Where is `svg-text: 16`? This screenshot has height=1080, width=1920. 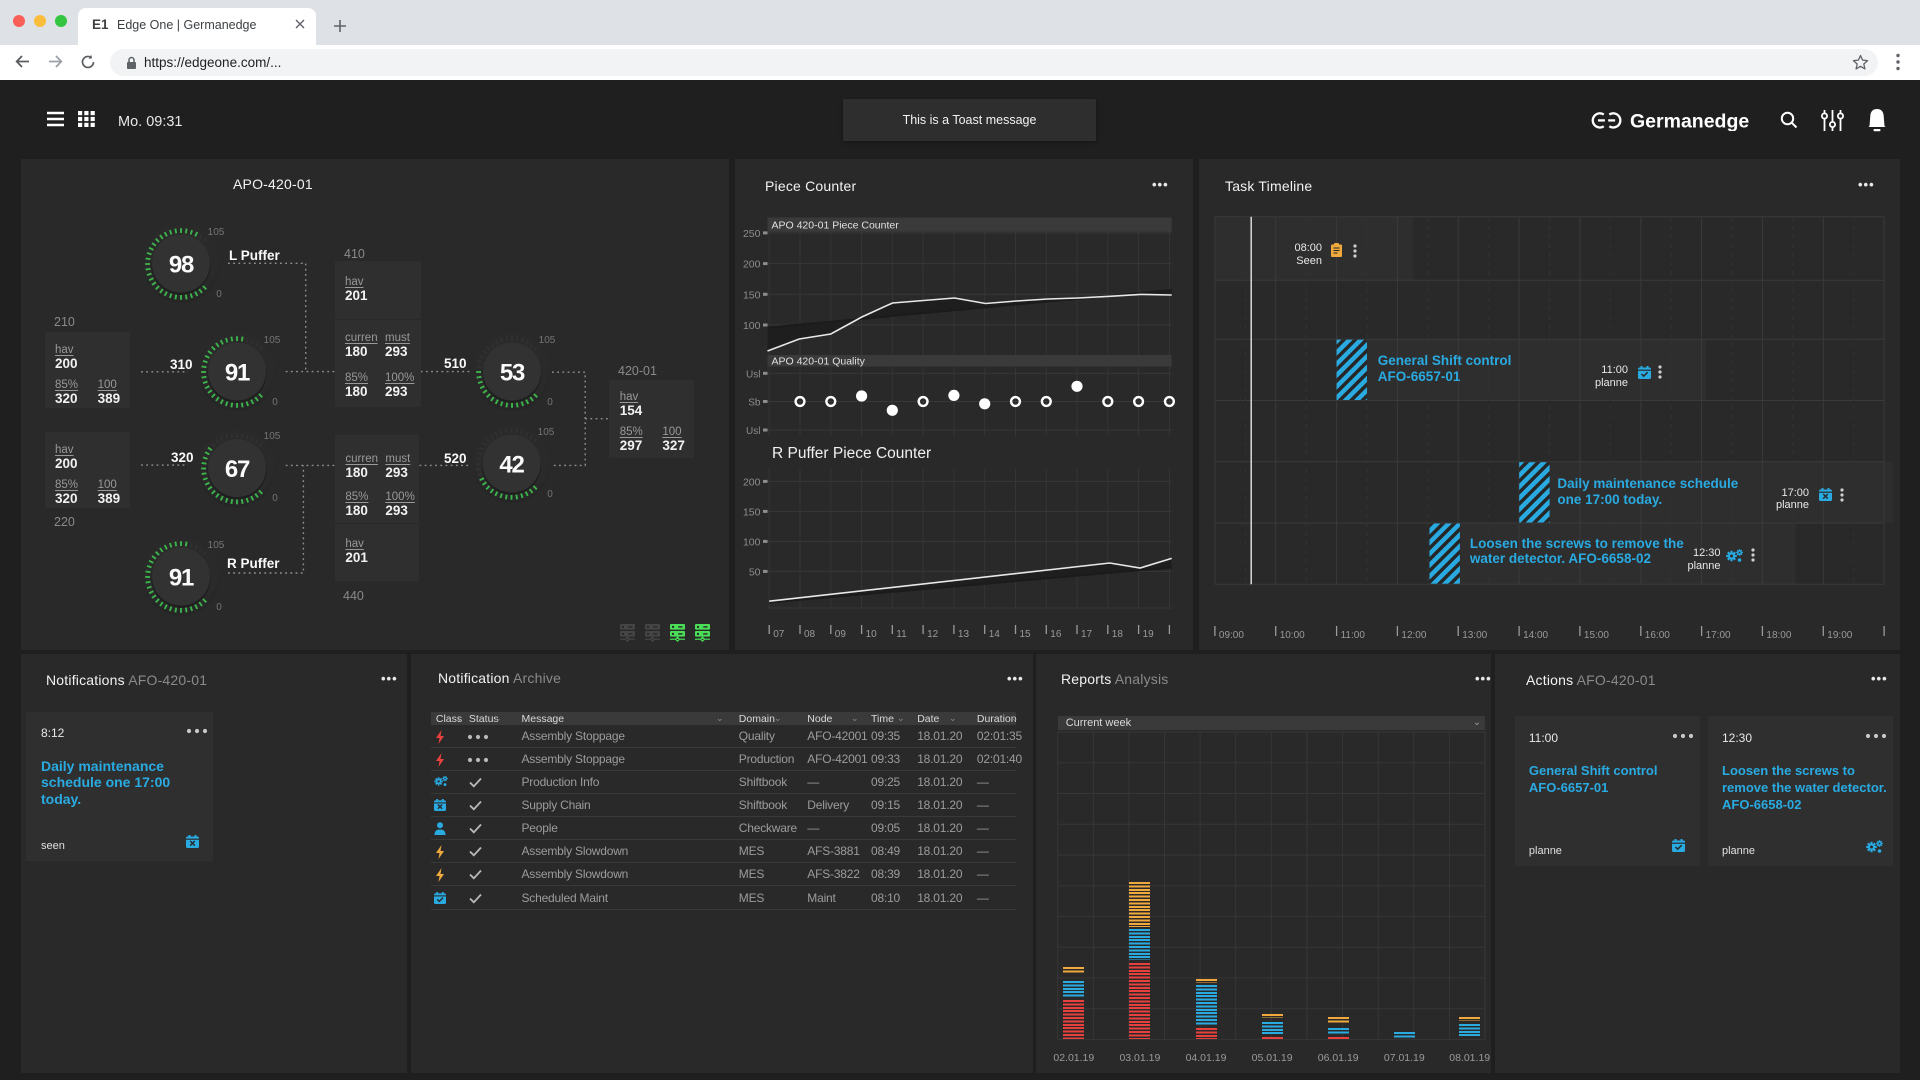 svg-text: 16 is located at coordinates (1056, 634).